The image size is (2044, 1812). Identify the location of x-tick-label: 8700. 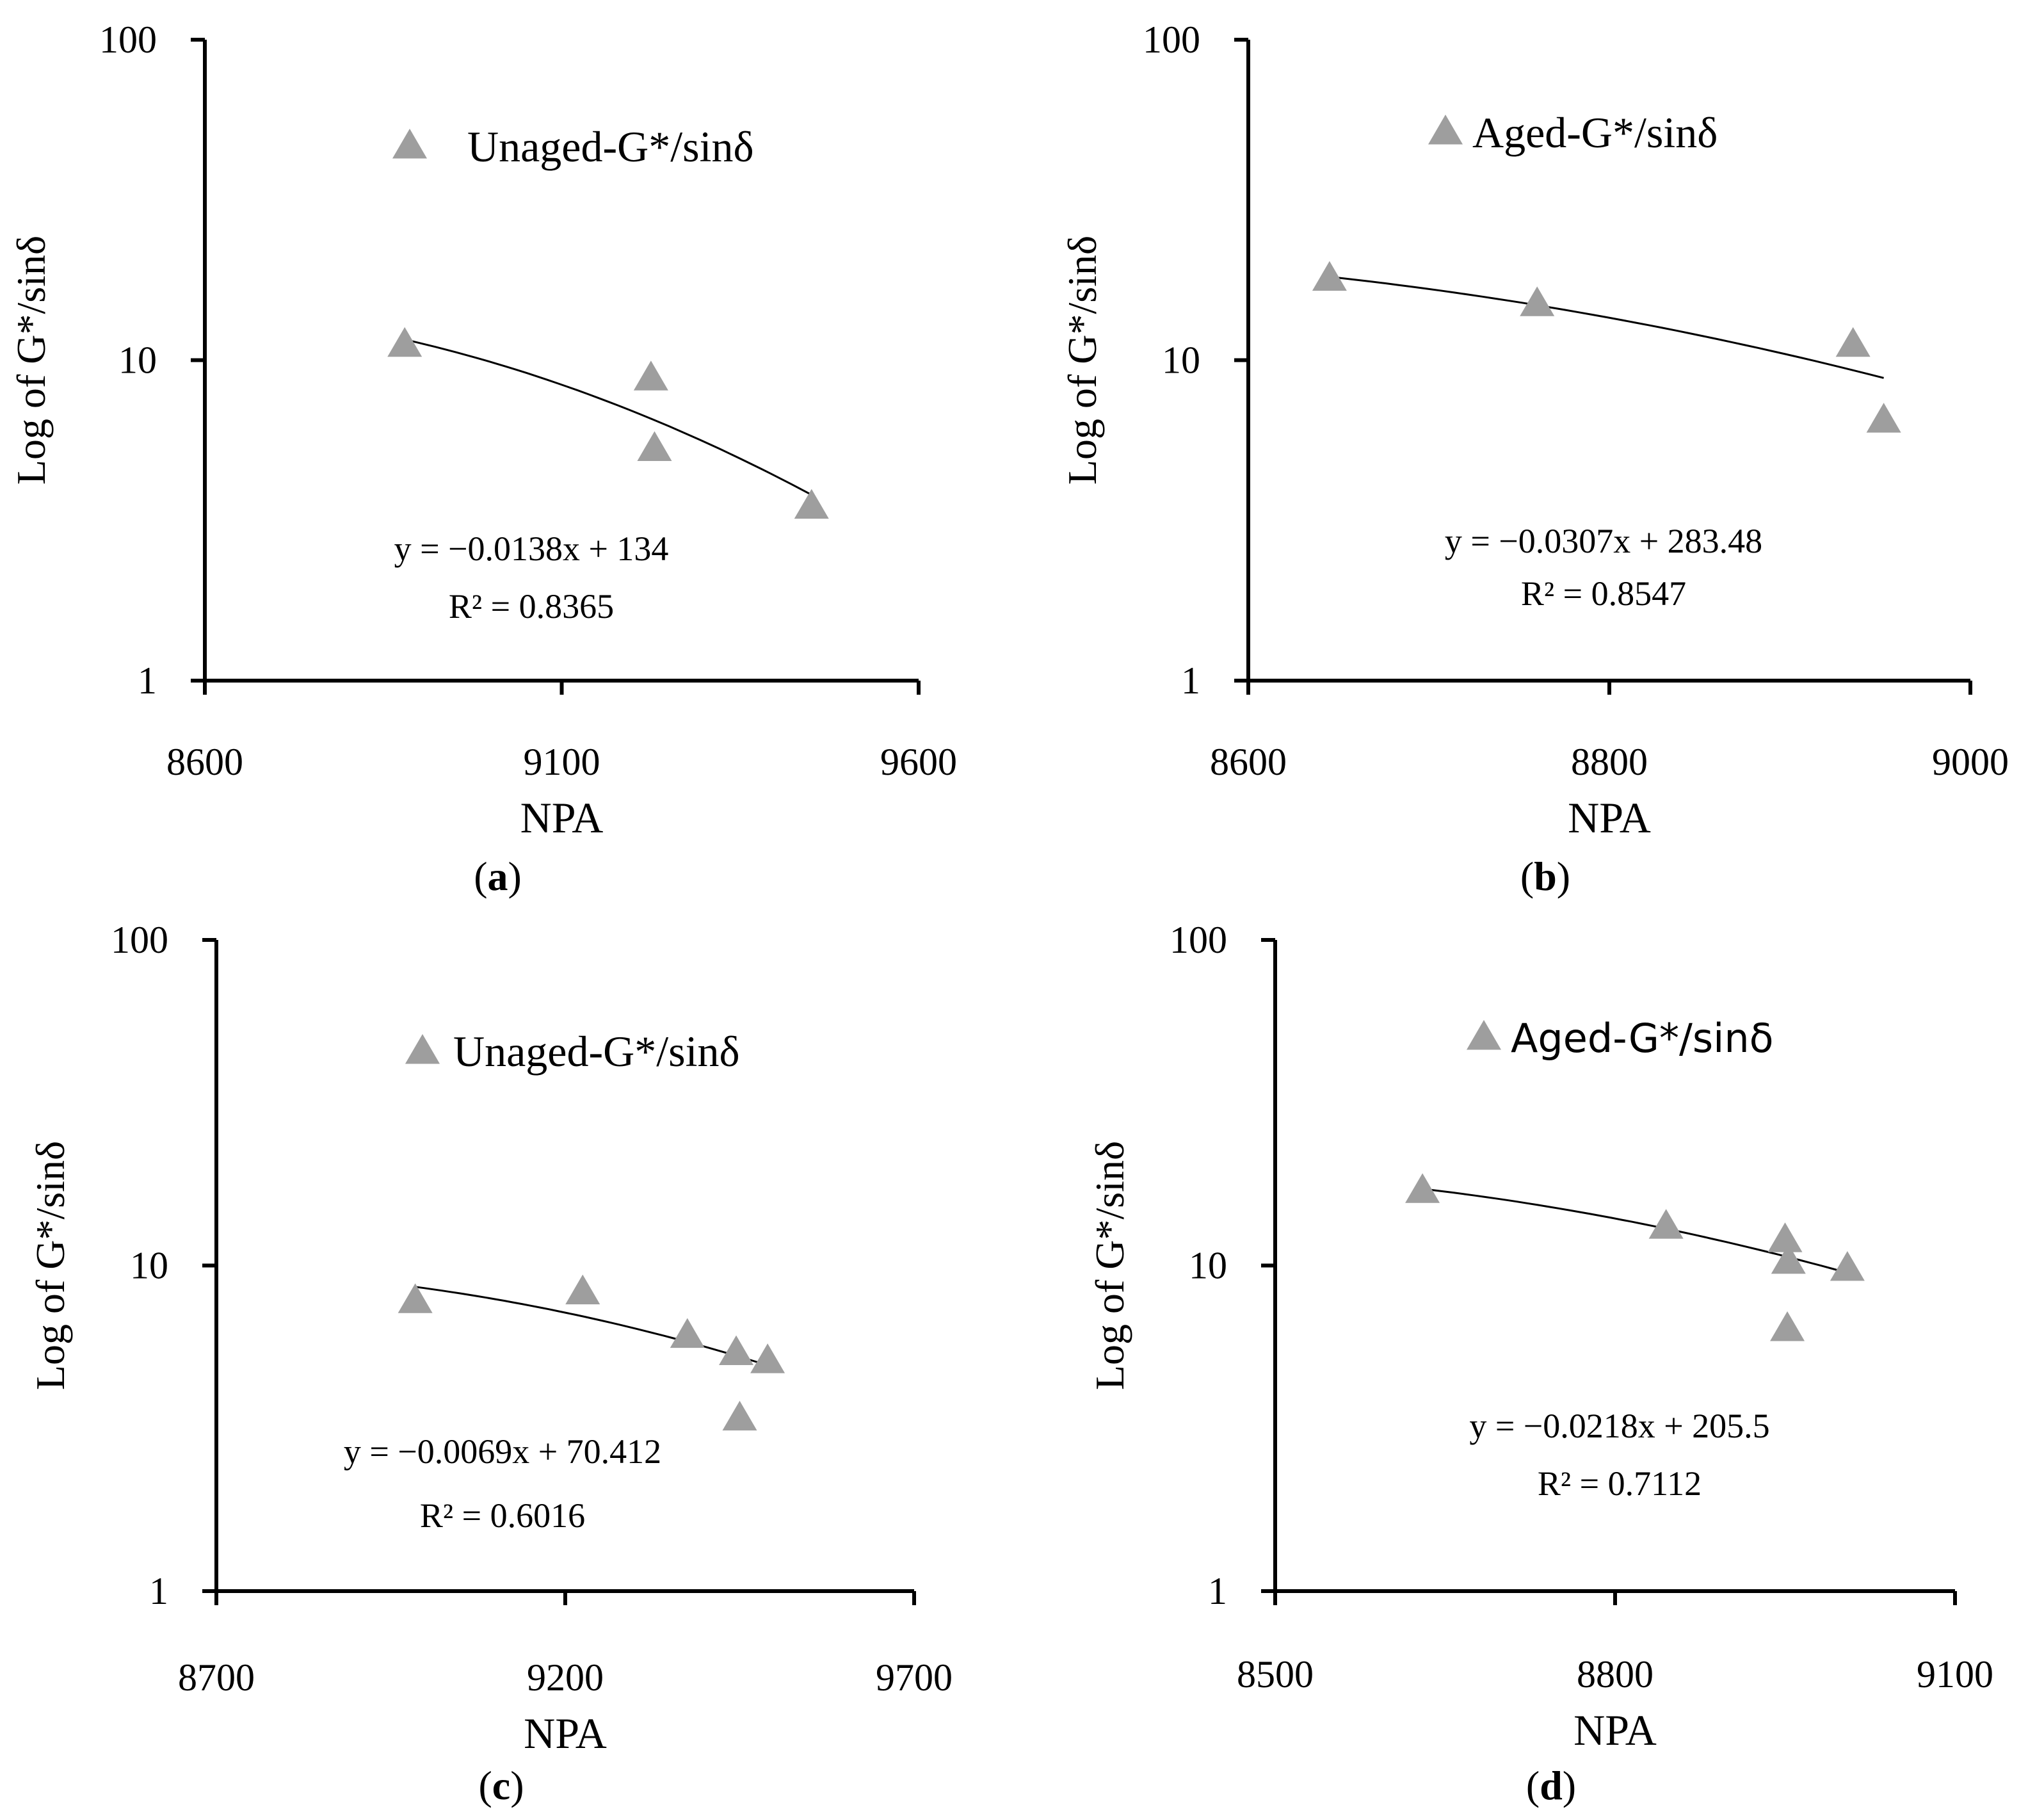
(216, 1677).